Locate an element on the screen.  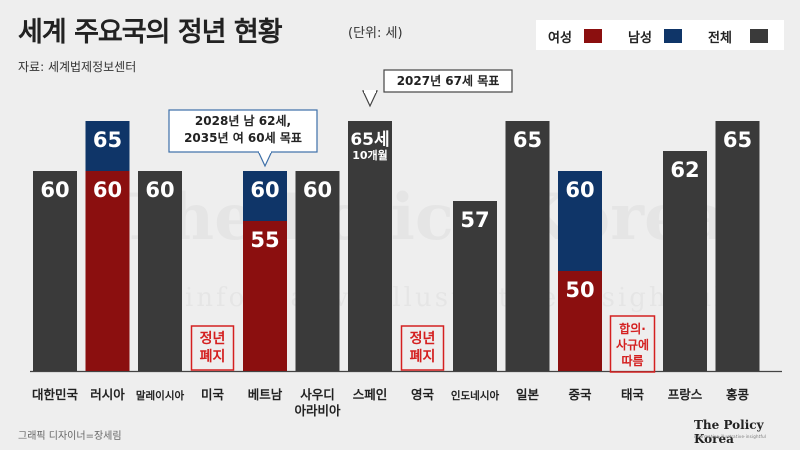
callout-text: 2027년 67세 목표 is located at coordinates (448, 80).